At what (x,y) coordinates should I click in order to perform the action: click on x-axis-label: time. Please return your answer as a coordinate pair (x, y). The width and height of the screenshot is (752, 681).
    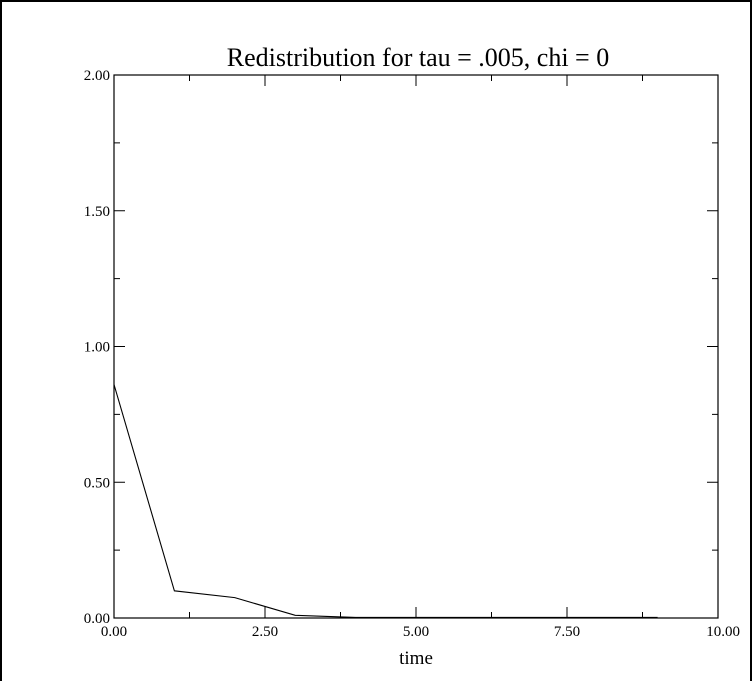
    Looking at the image, I should click on (416, 658).